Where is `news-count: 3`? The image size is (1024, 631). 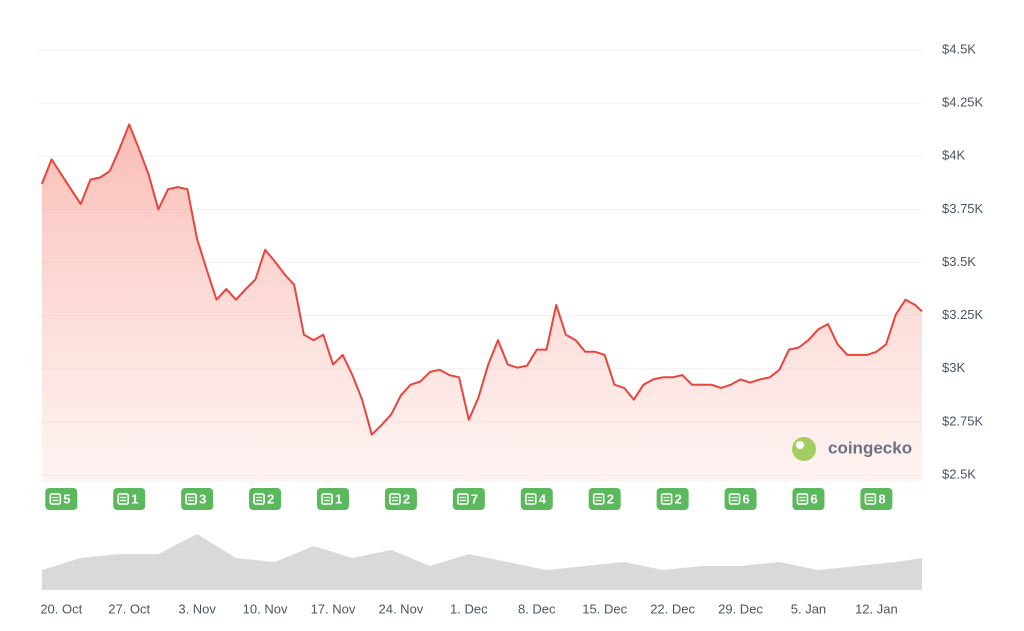
news-count: 3 is located at coordinates (202, 498).